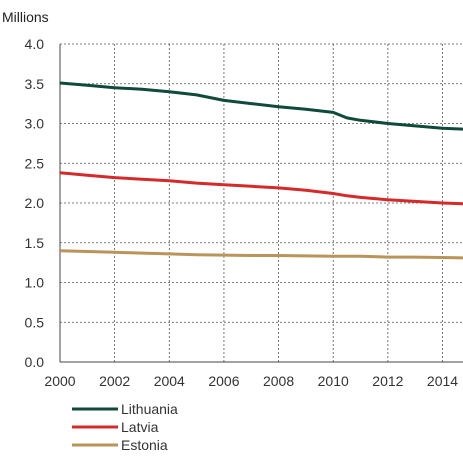  I want to click on x-tick-label: 2000, so click(59, 381).